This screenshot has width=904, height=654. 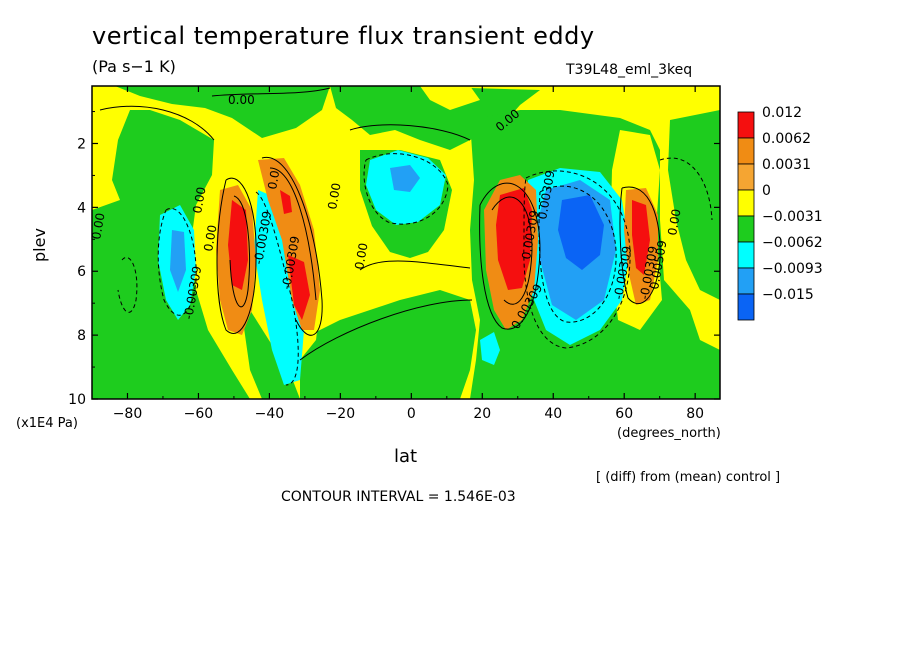 What do you see at coordinates (786, 165) in the screenshot?
I see `legend-label: 0.0031` at bounding box center [786, 165].